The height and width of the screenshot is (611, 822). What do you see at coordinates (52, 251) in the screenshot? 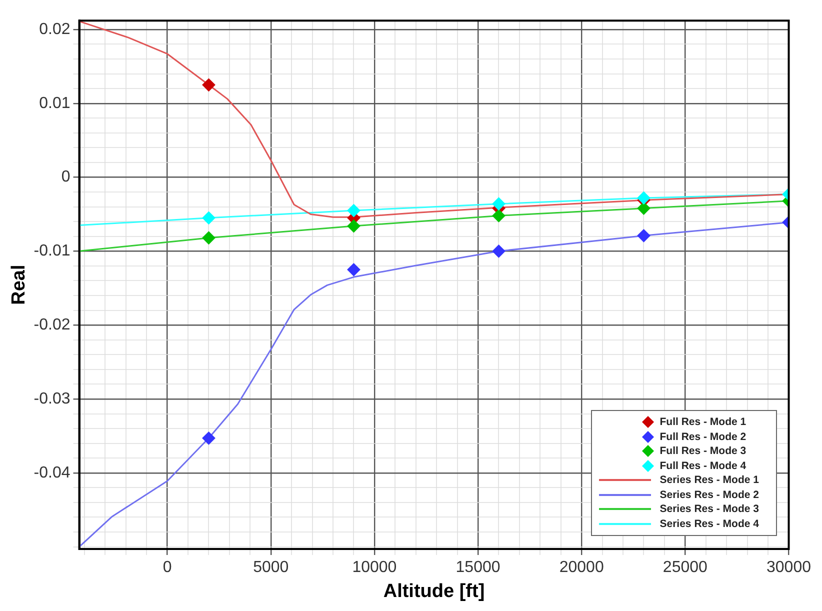
I see `y-tick-label: -0.01` at bounding box center [52, 251].